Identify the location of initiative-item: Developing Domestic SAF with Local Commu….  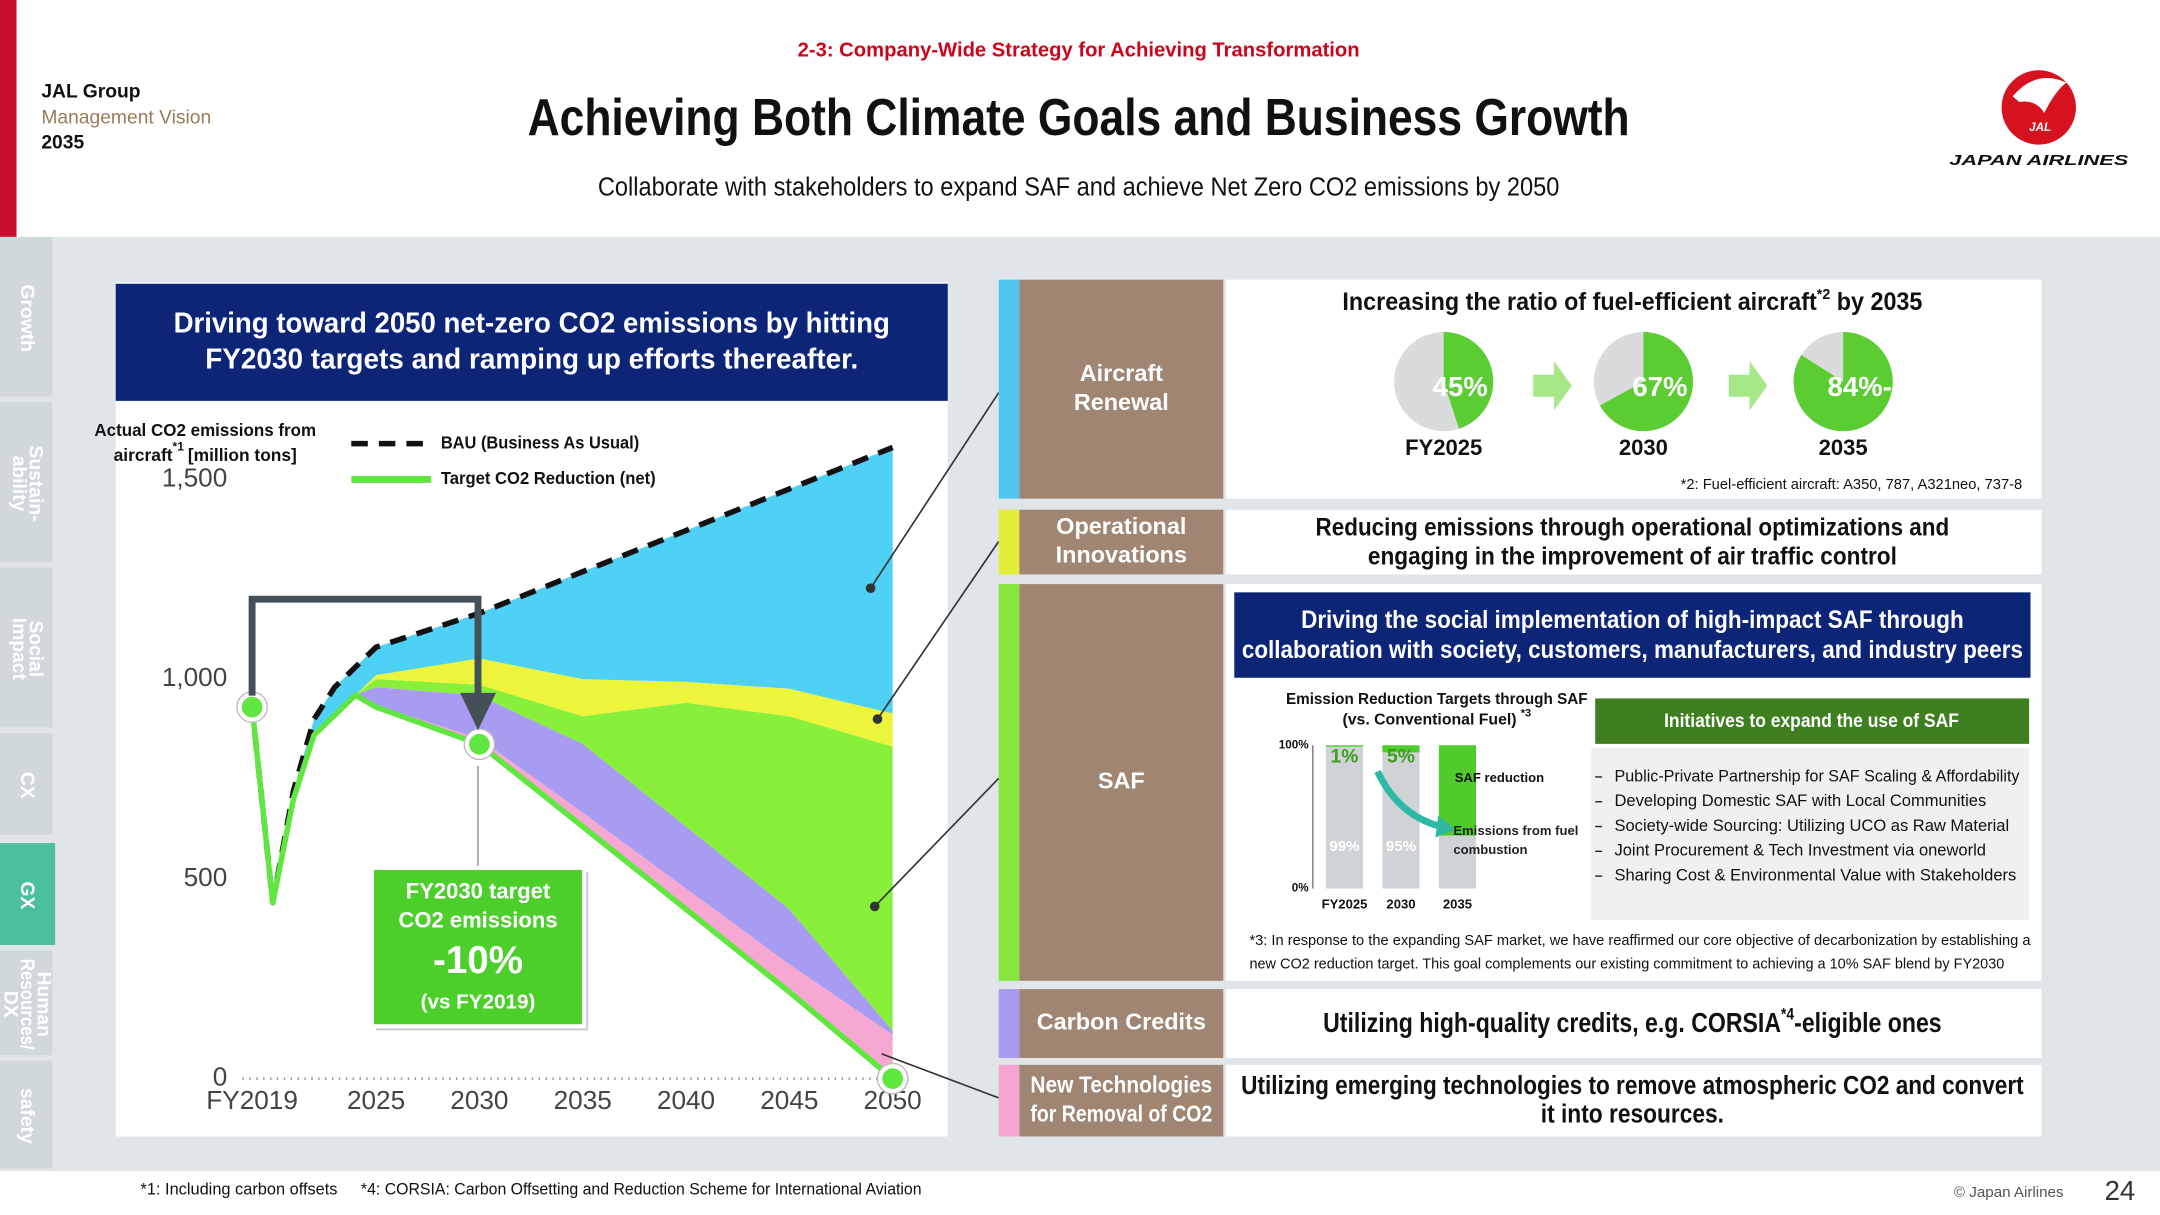
(1800, 800).